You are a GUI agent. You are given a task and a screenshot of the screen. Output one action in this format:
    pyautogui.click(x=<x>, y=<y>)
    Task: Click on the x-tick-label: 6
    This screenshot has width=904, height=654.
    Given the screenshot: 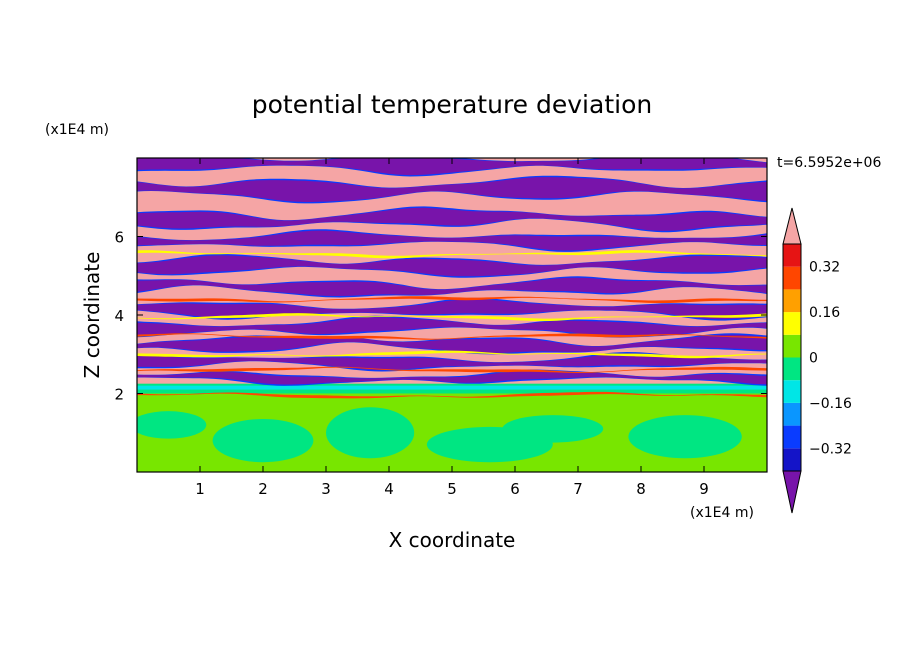 What is the action you would take?
    pyautogui.click(x=515, y=489)
    